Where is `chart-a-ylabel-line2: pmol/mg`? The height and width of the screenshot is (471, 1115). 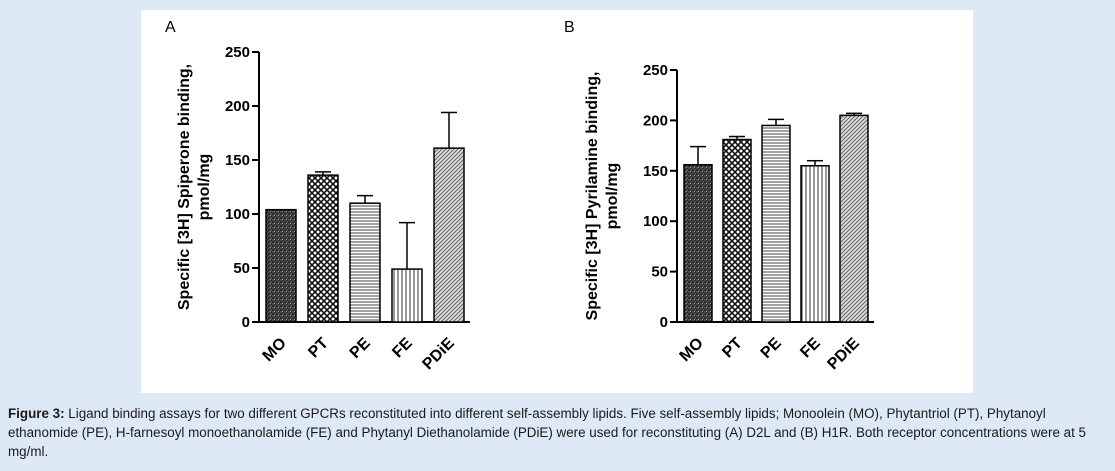
chart-a-ylabel-line2: pmol/mg is located at coordinates (204, 187).